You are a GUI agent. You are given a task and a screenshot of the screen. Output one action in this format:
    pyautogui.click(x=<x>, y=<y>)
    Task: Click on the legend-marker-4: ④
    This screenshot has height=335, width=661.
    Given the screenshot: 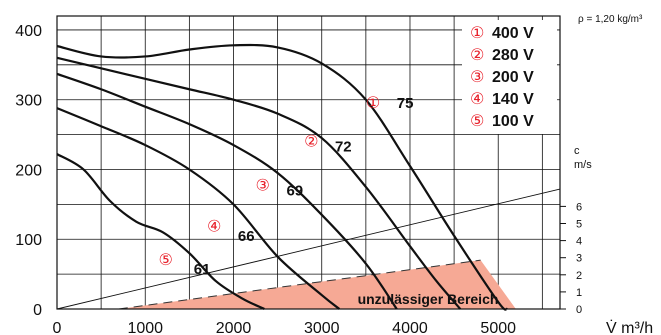 What is the action you would take?
    pyautogui.click(x=477, y=98)
    